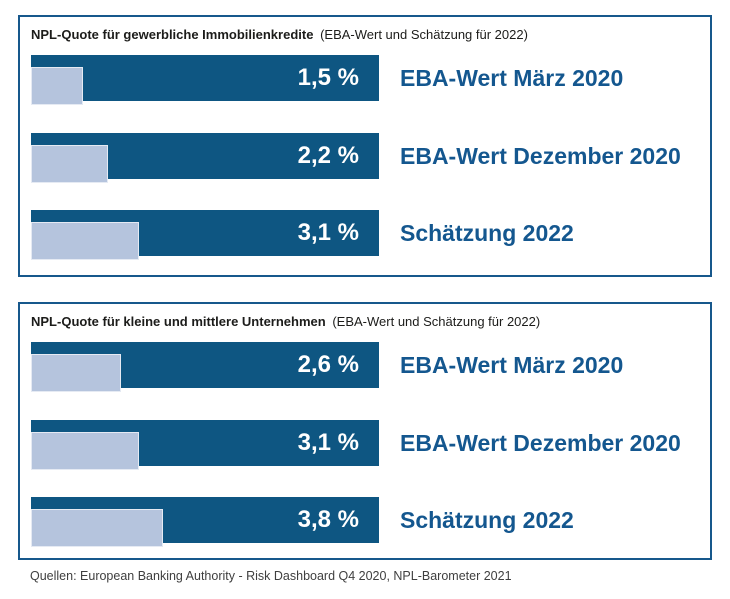 Image resolution: width=730 pixels, height=599 pixels. Describe the element at coordinates (328, 519) in the screenshot. I see `bar-value-label: 3,8 %` at that location.